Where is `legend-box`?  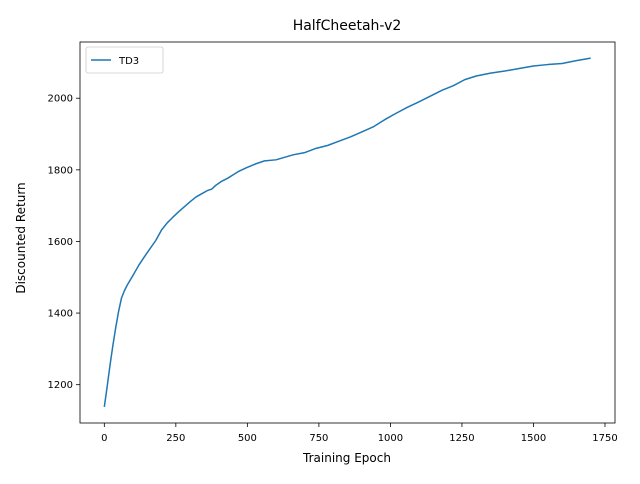 legend-box is located at coordinates (124, 60).